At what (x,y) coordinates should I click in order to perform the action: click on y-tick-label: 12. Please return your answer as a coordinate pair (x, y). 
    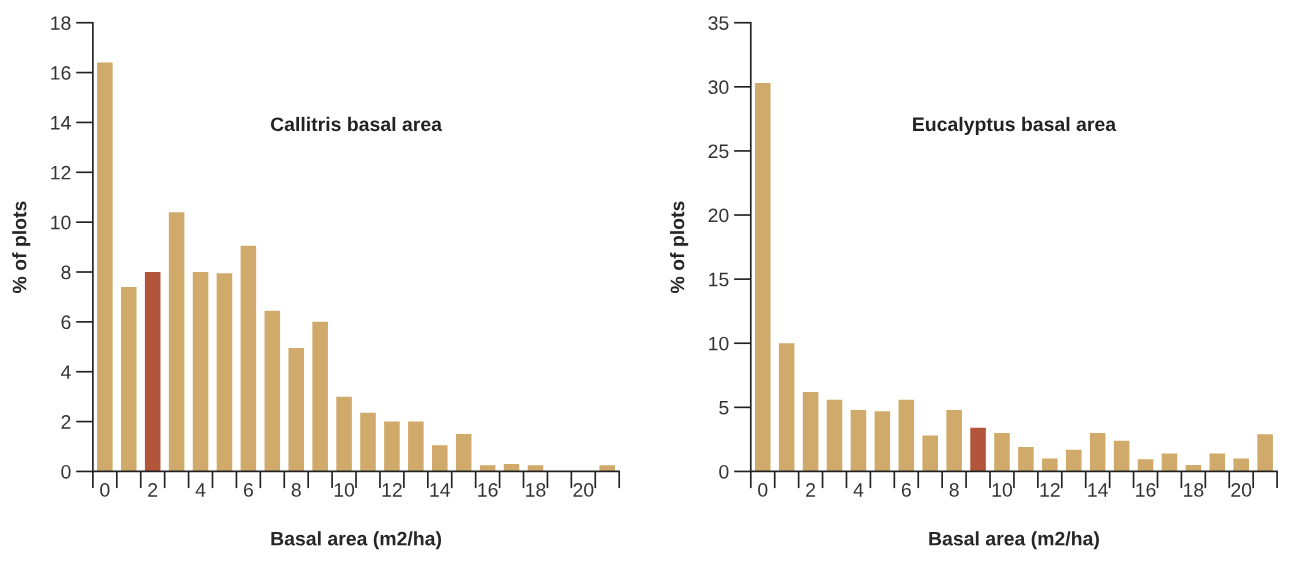
    Looking at the image, I should click on (61, 172).